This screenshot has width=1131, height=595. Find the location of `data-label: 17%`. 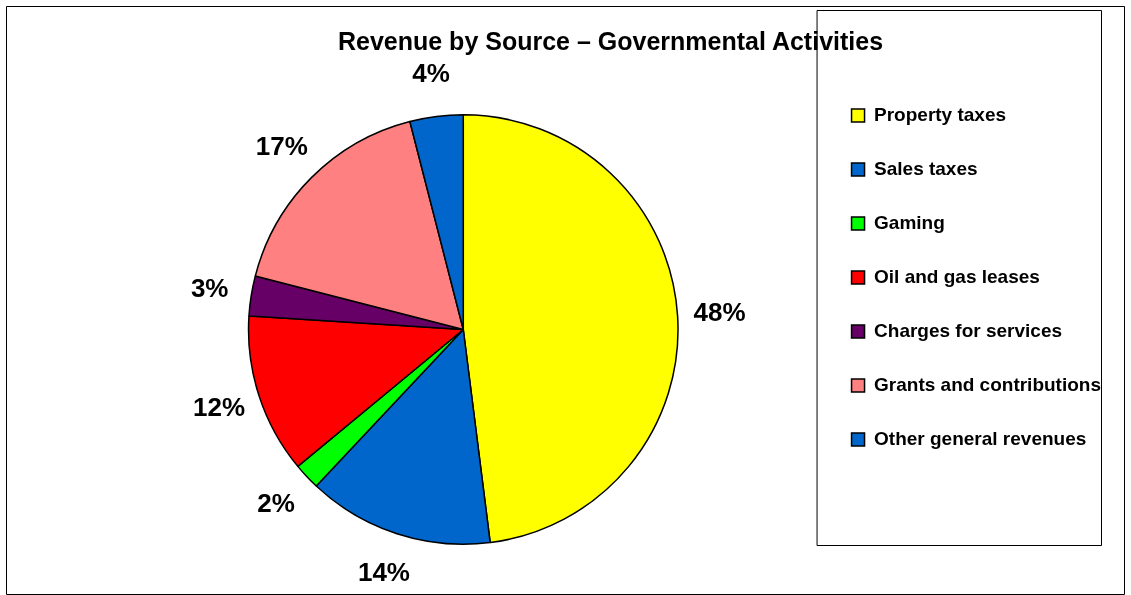

data-label: 17% is located at coordinates (281, 146).